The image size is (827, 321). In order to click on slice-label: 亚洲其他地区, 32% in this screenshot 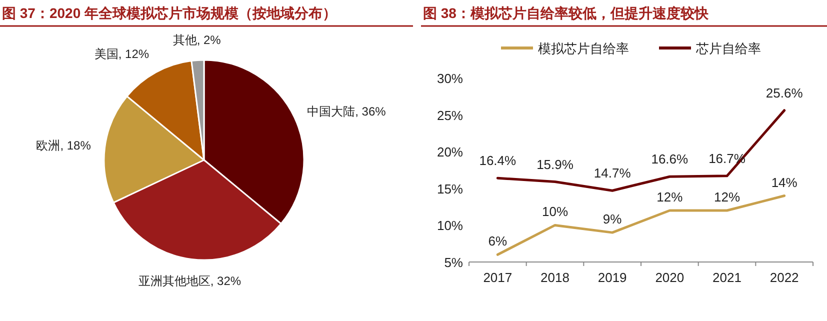, I will do `click(190, 281)`.